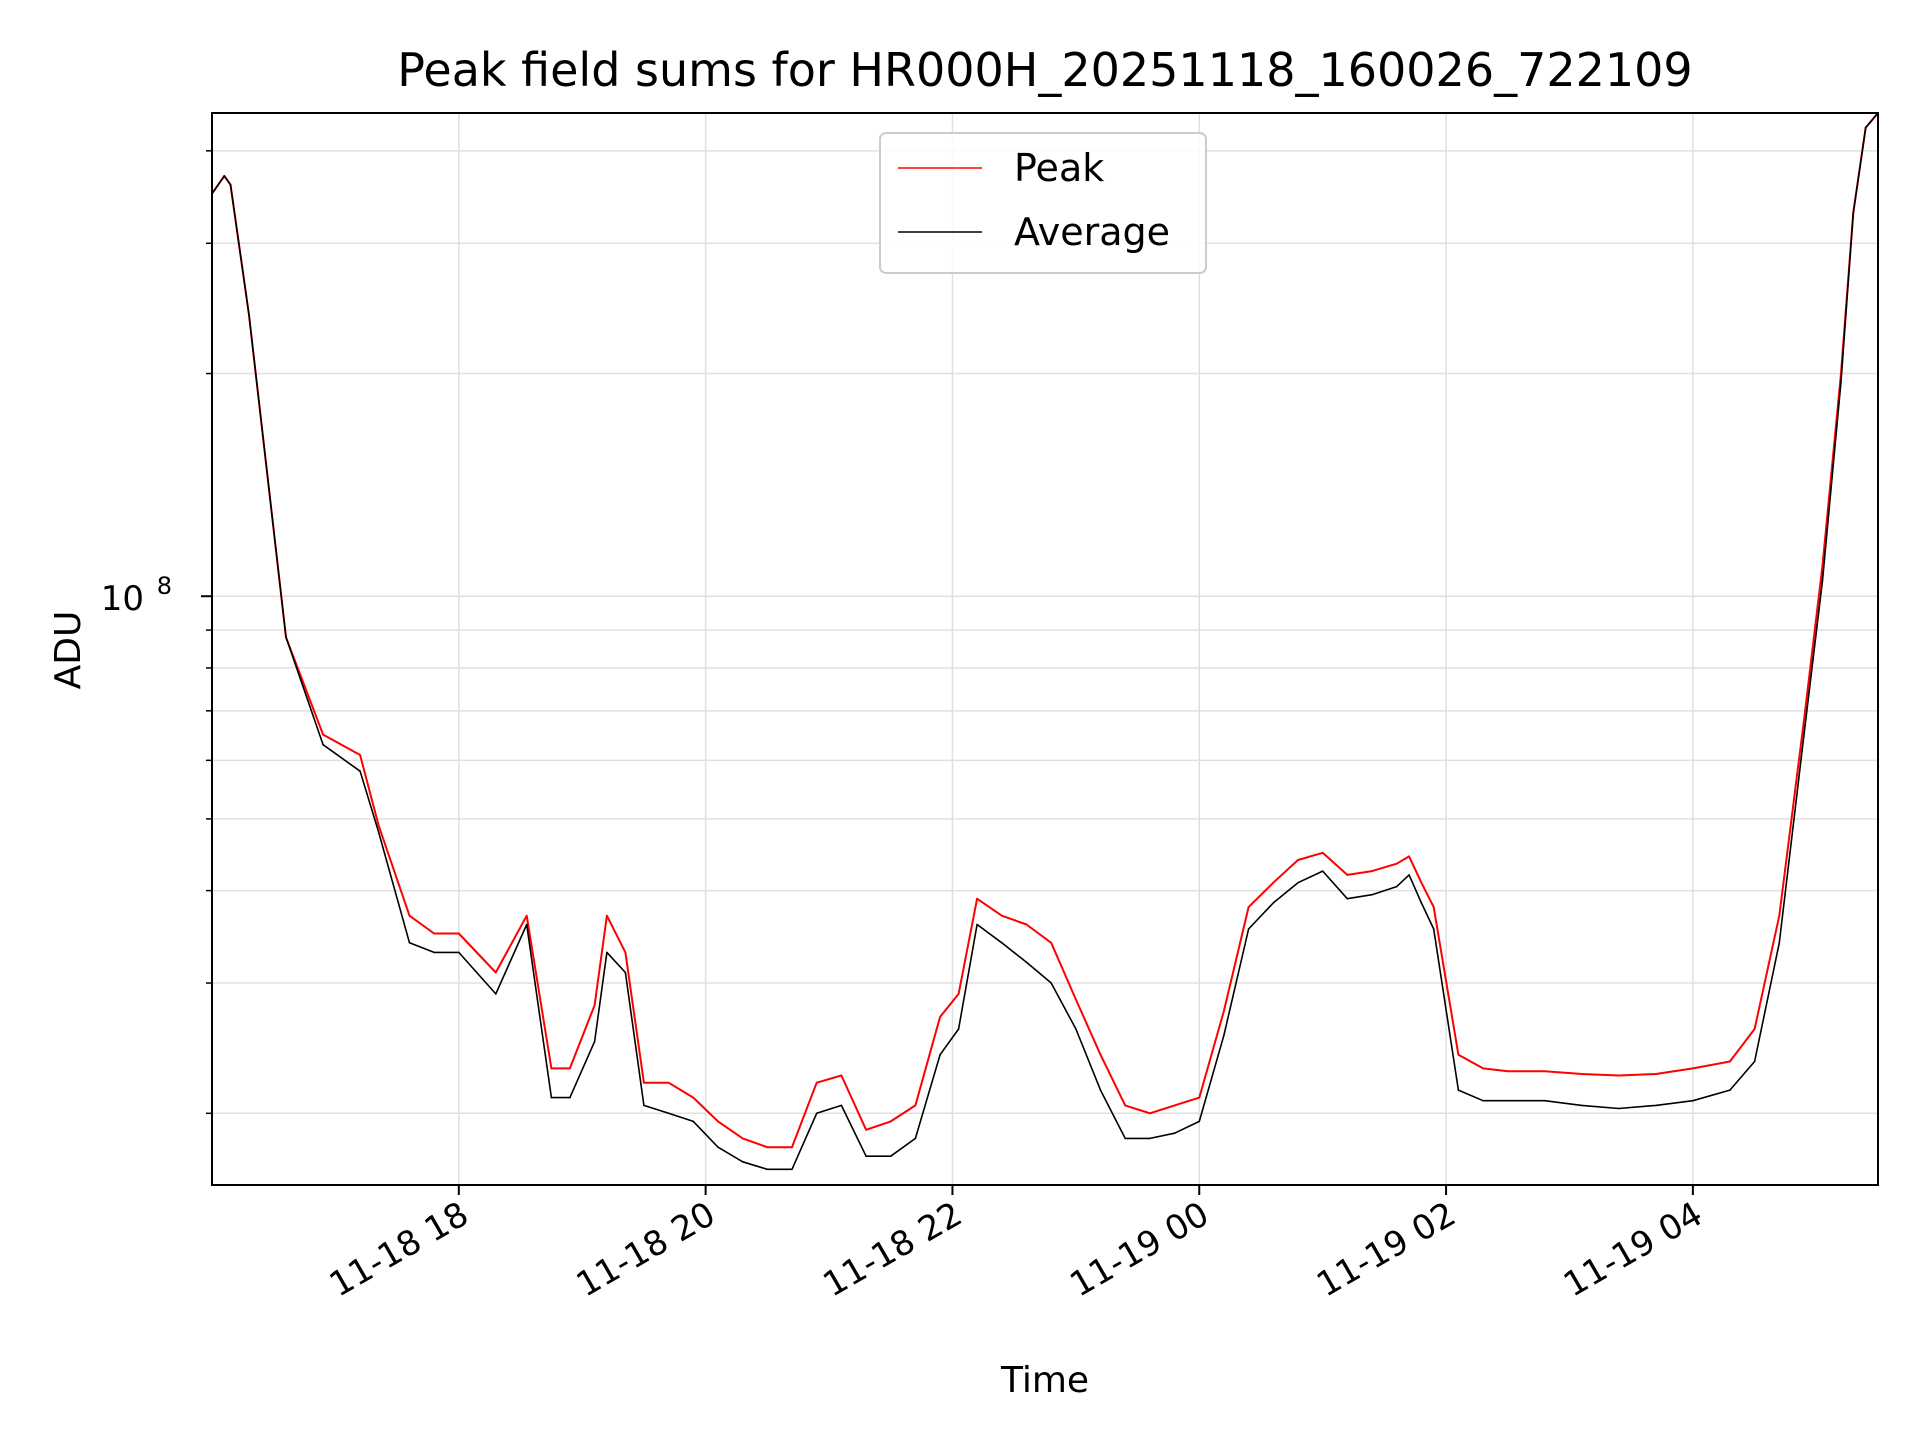 The image size is (1920, 1440). I want to click on y-tick-label: 10, so click(122, 599).